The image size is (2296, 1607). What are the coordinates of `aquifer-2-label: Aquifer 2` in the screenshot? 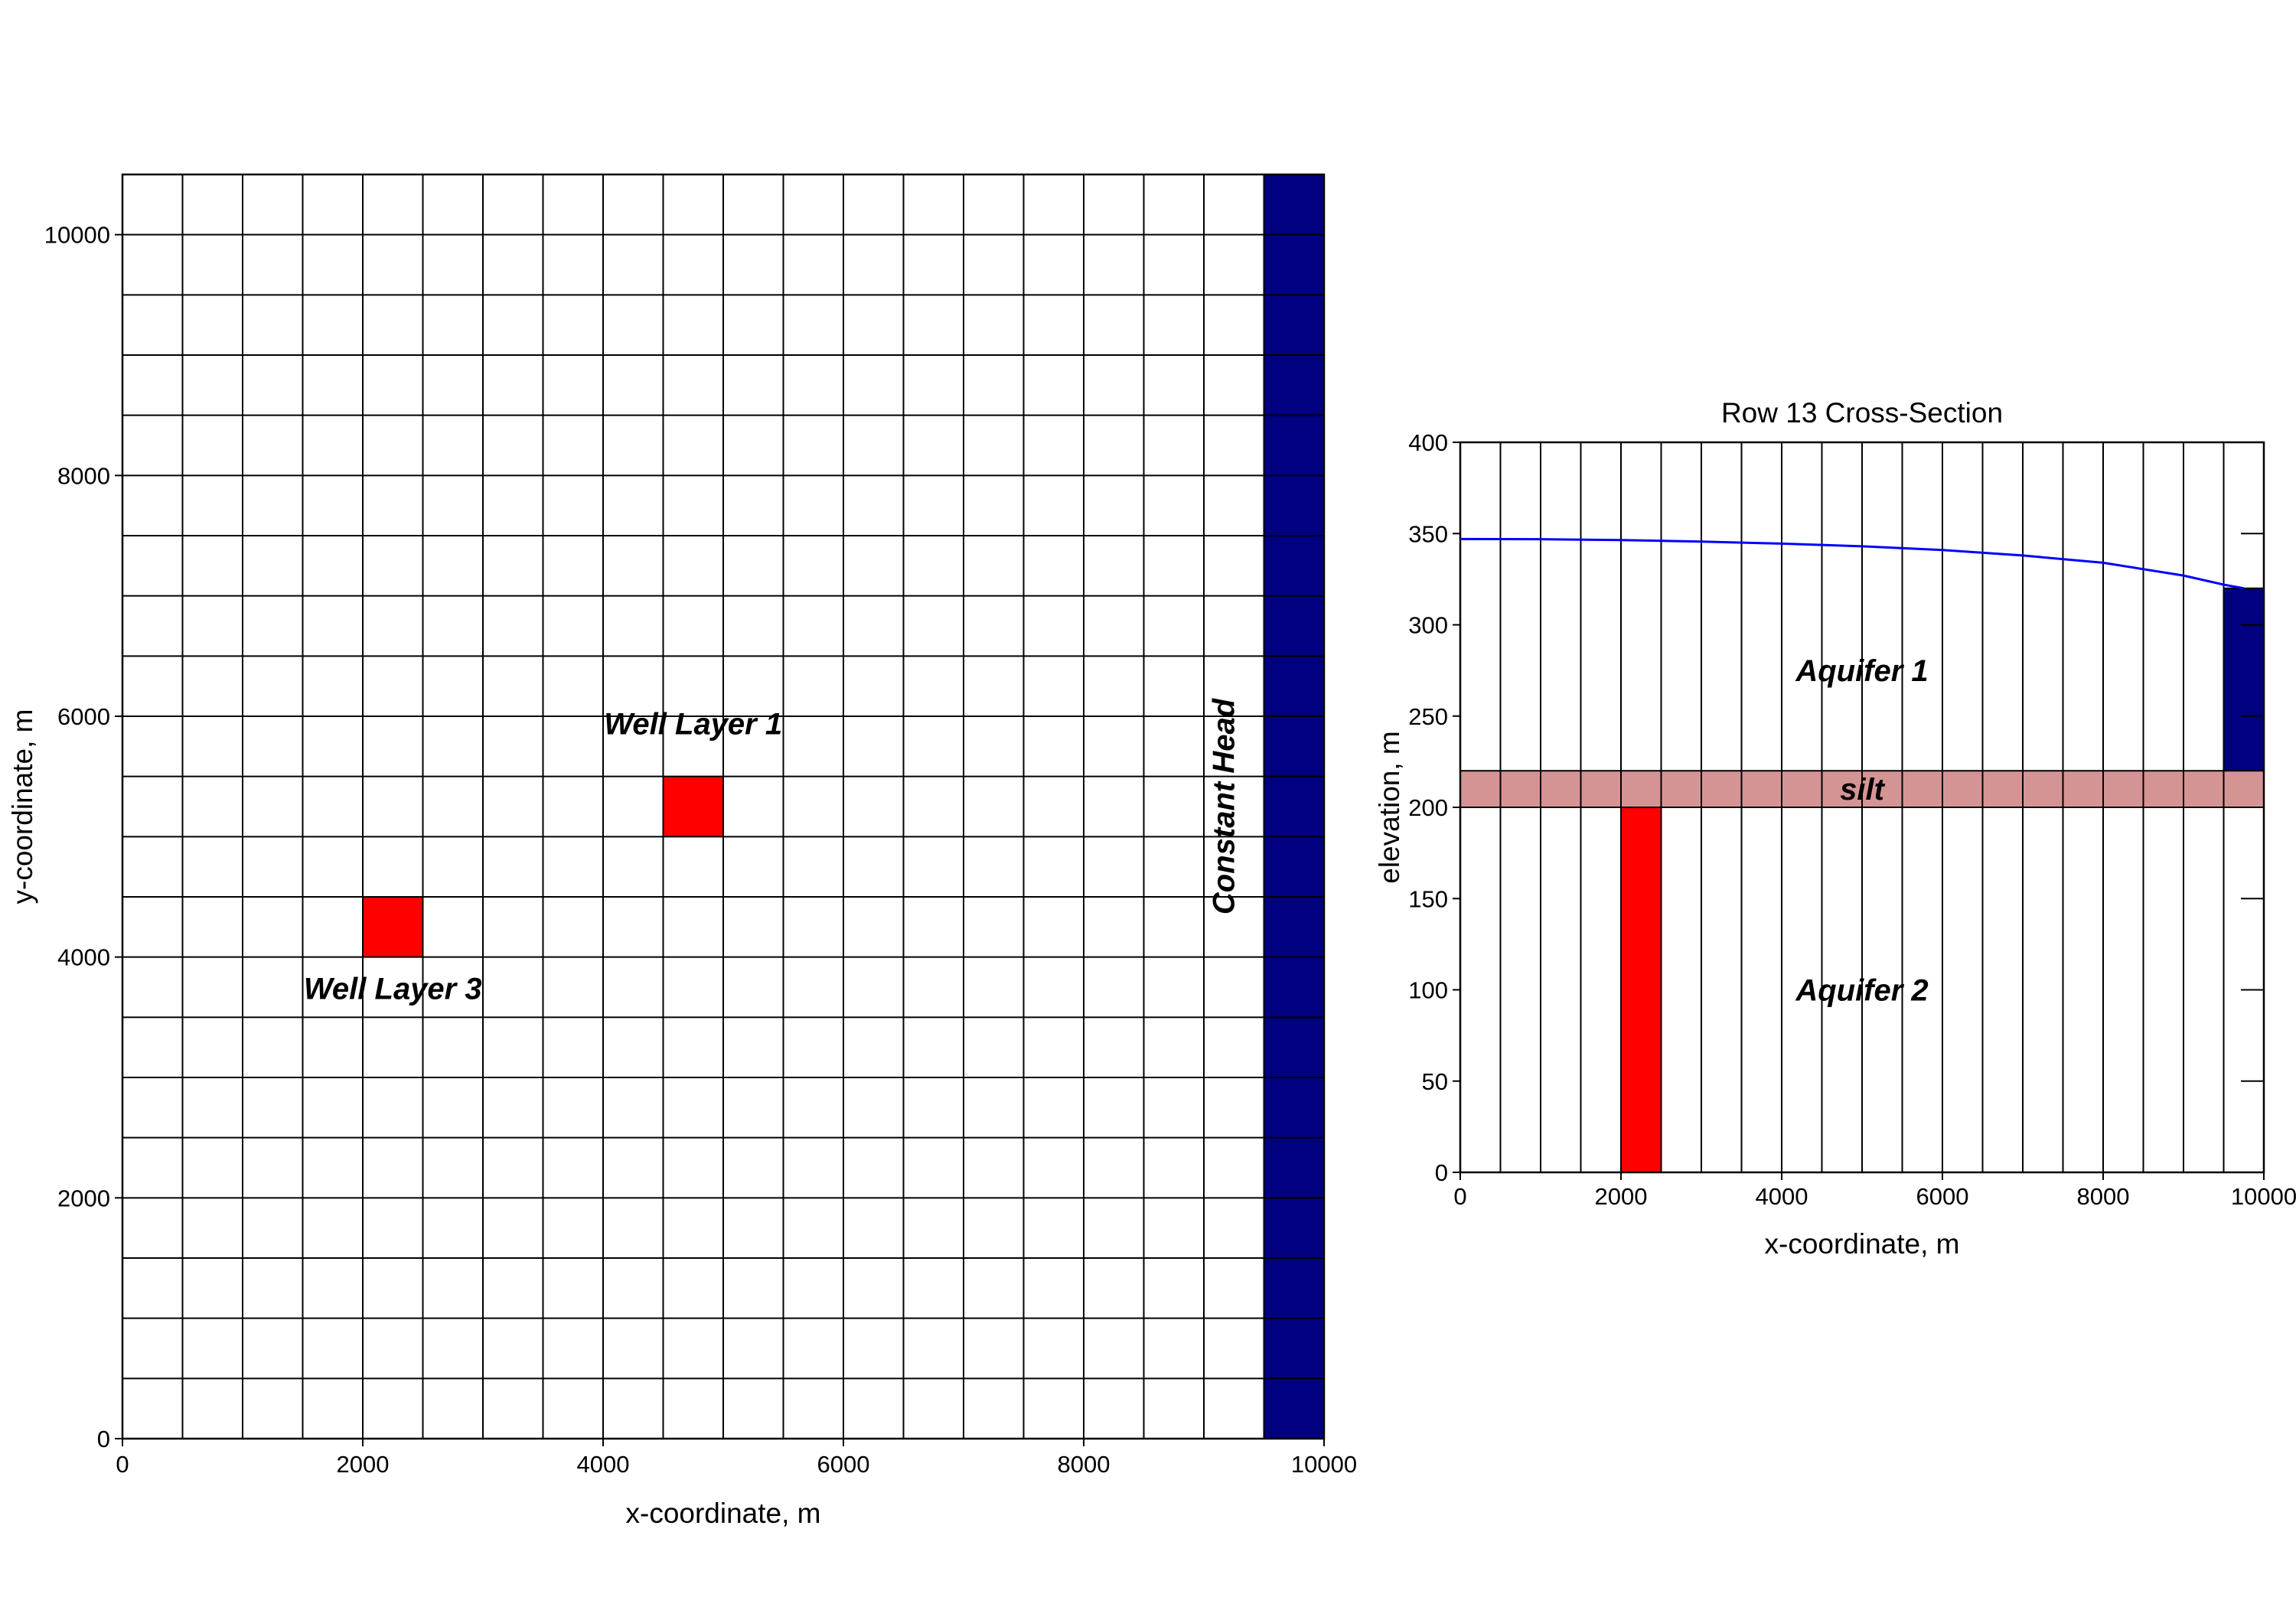 It's located at (1861, 991).